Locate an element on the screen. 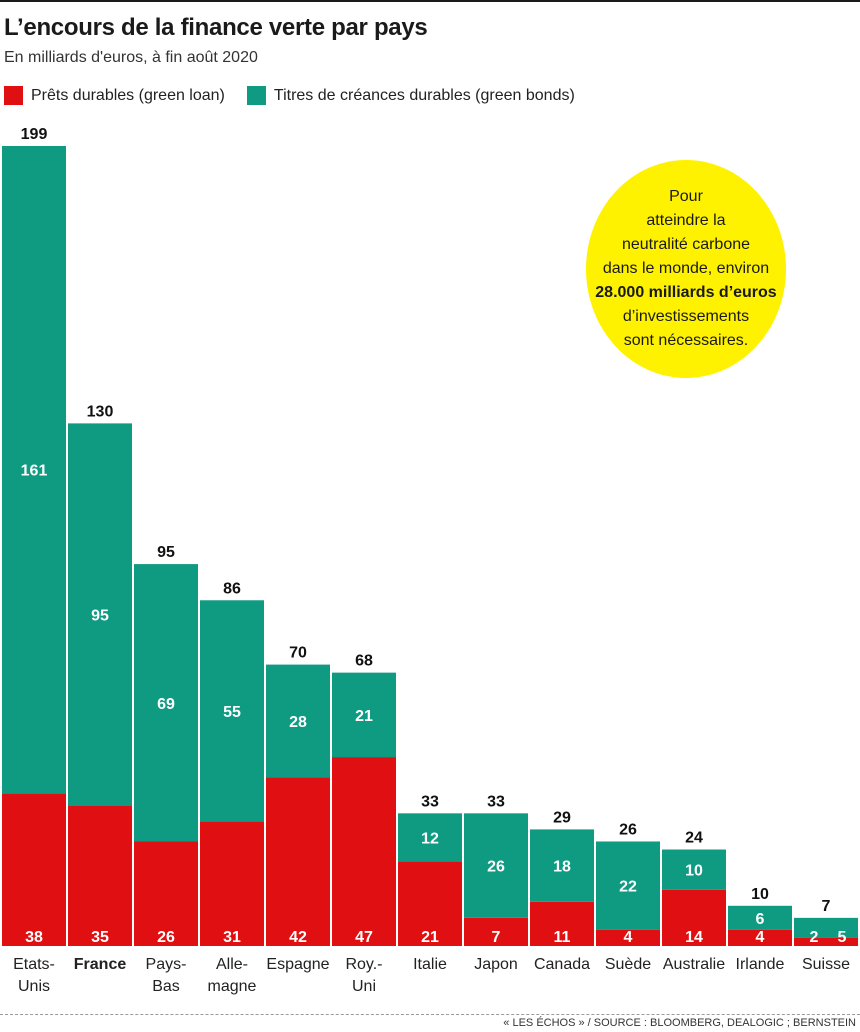  data-label-bonds: 6 is located at coordinates (760, 919).